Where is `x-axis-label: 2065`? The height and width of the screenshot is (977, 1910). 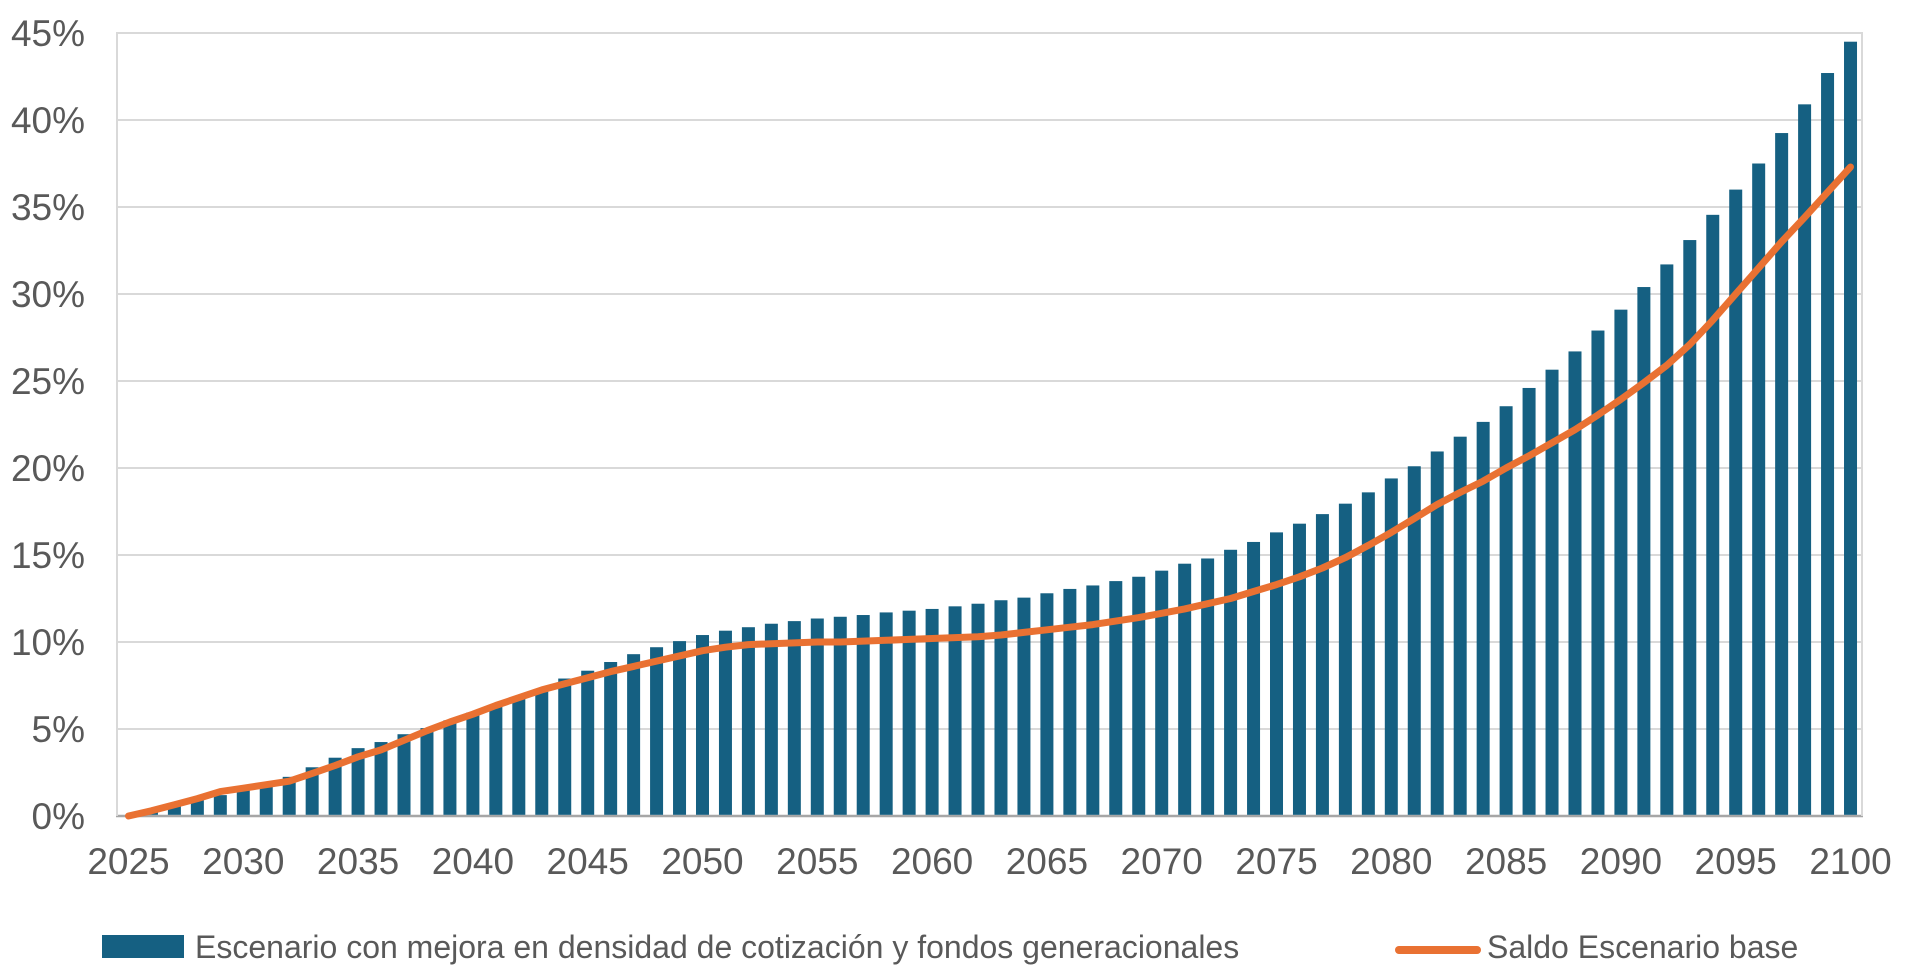 x-axis-label: 2065 is located at coordinates (1047, 861).